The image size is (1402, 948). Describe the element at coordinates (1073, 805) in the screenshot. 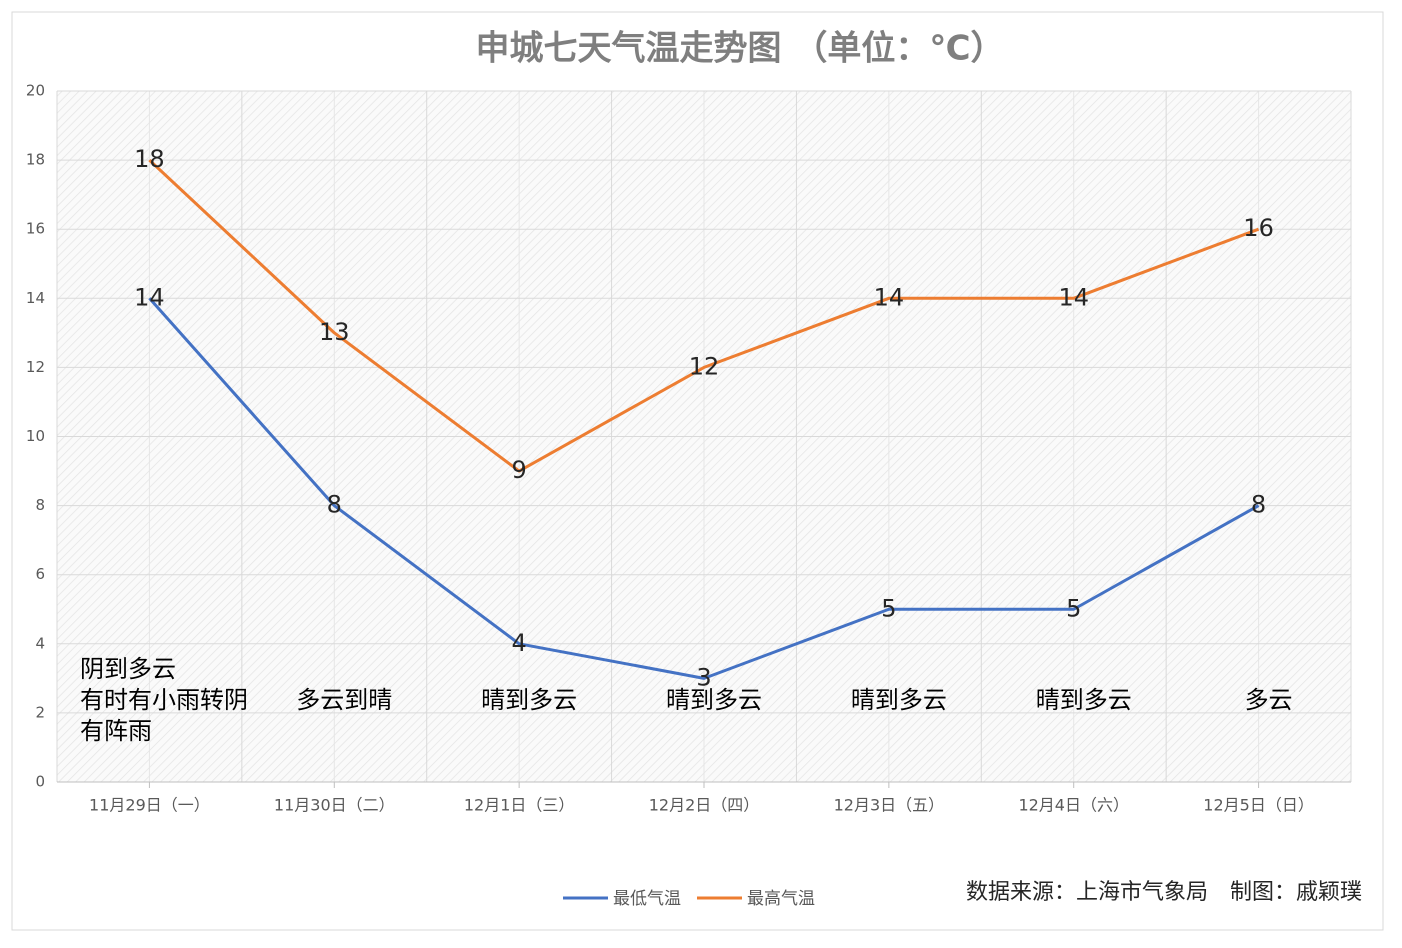

I see `x-tick-label: 12月4日（六）` at that location.